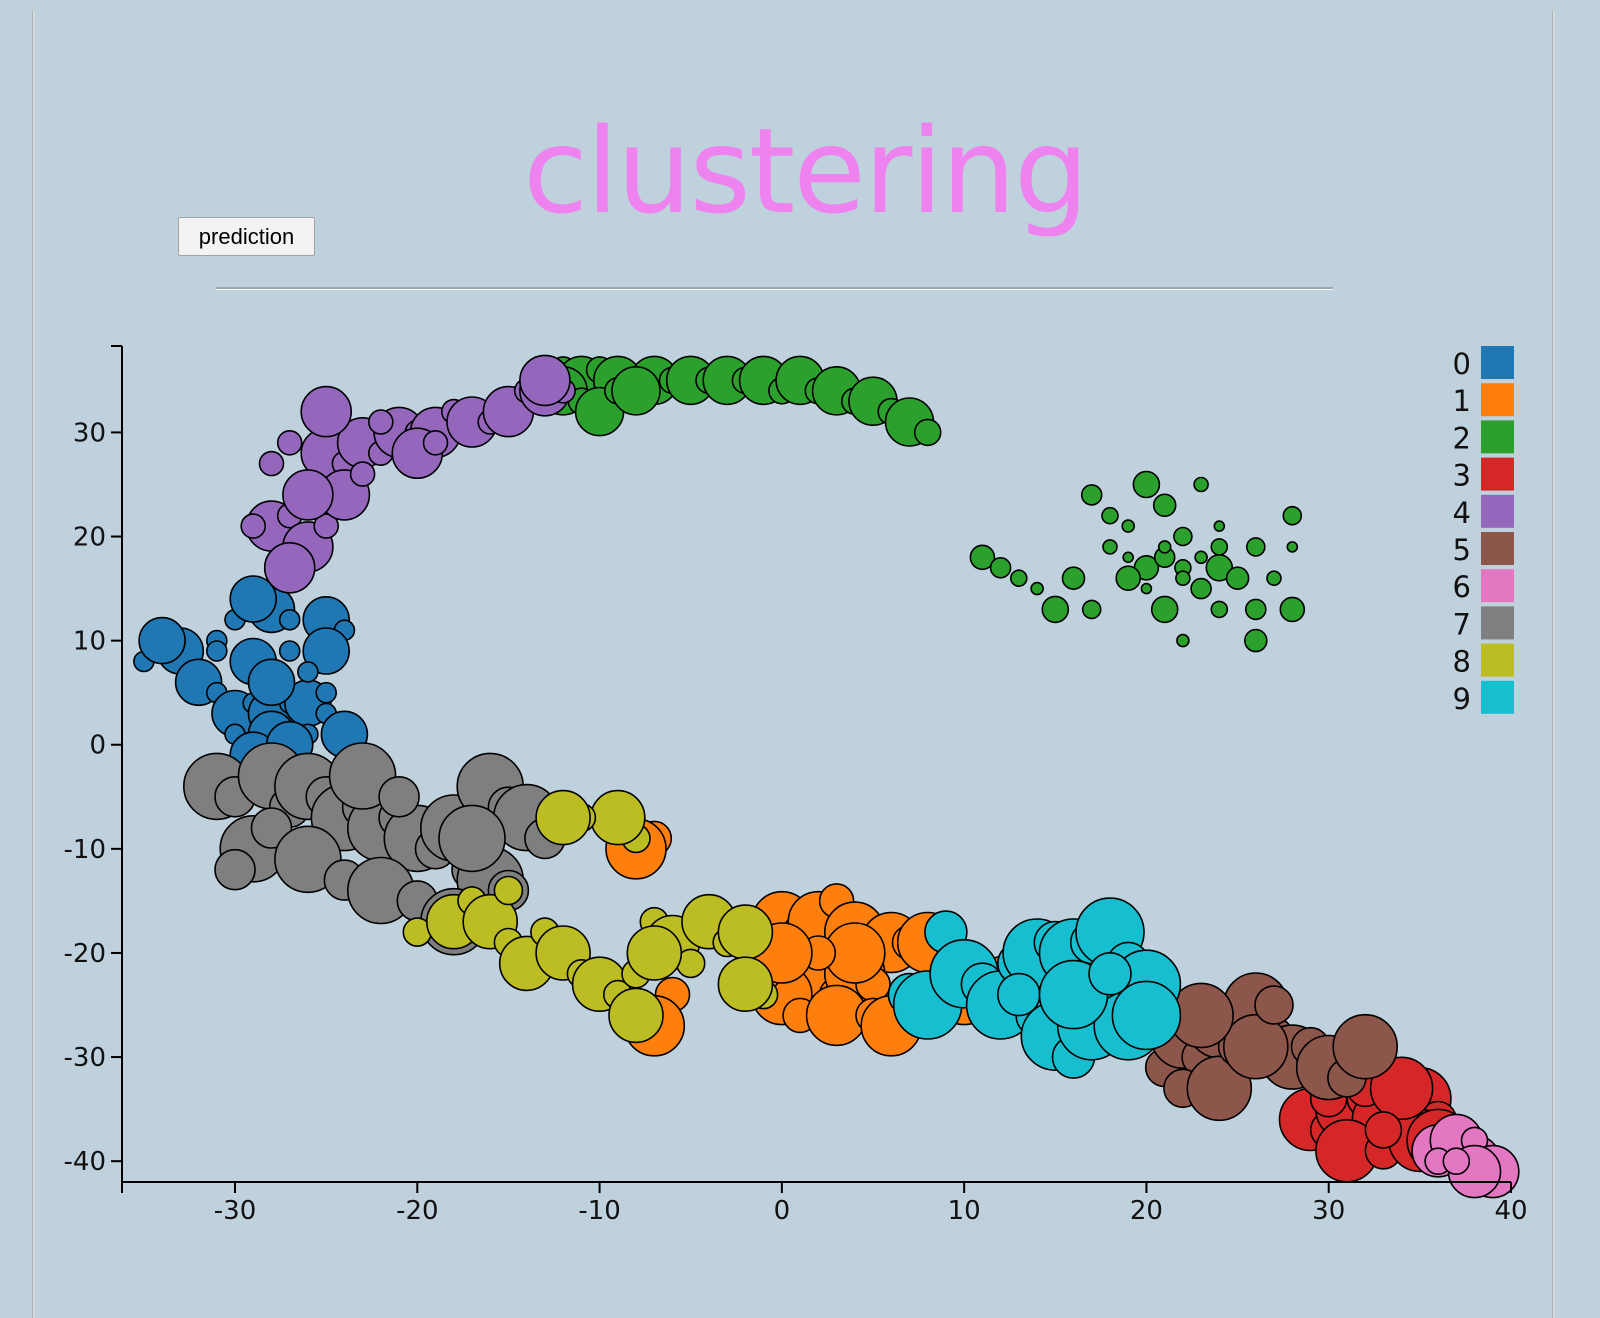 This screenshot has height=1318, width=1600. Describe the element at coordinates (89, 642) in the screenshot. I see `y-tick-label: 10` at that location.